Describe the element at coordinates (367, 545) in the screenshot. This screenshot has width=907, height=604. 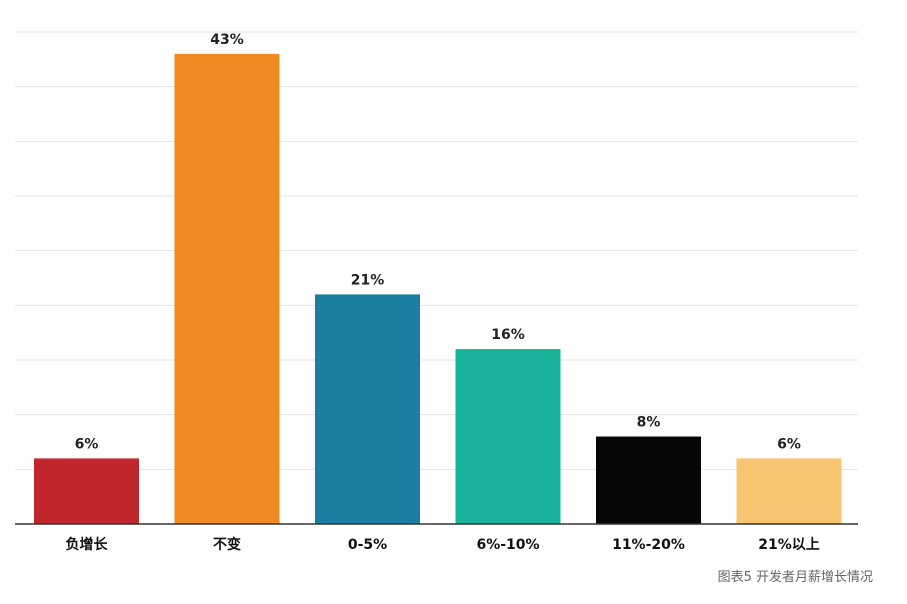
I see `x-tick-label-2: 0-5%` at that location.